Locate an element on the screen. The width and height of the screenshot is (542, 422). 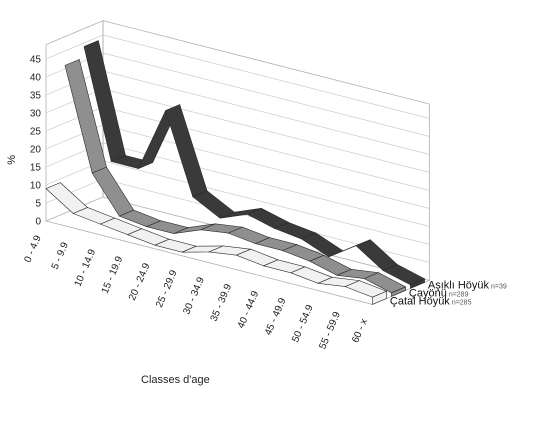
y-axis-label: % is located at coordinates (12, 160).